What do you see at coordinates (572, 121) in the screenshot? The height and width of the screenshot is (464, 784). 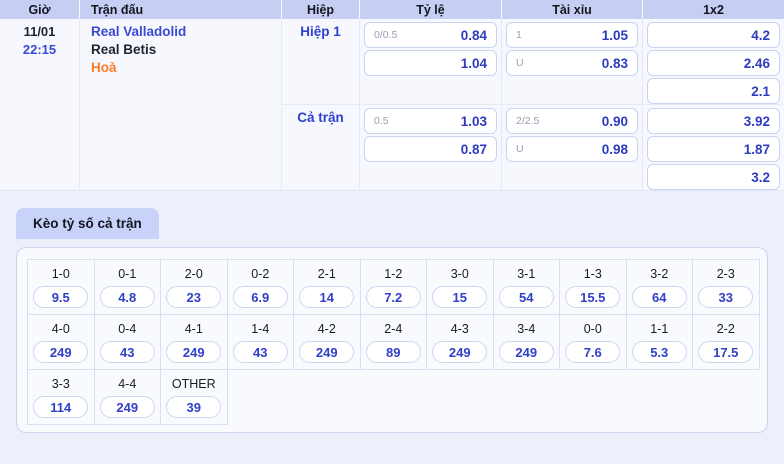 I see `over-under-odds-button: 2/2.5 0.90` at bounding box center [572, 121].